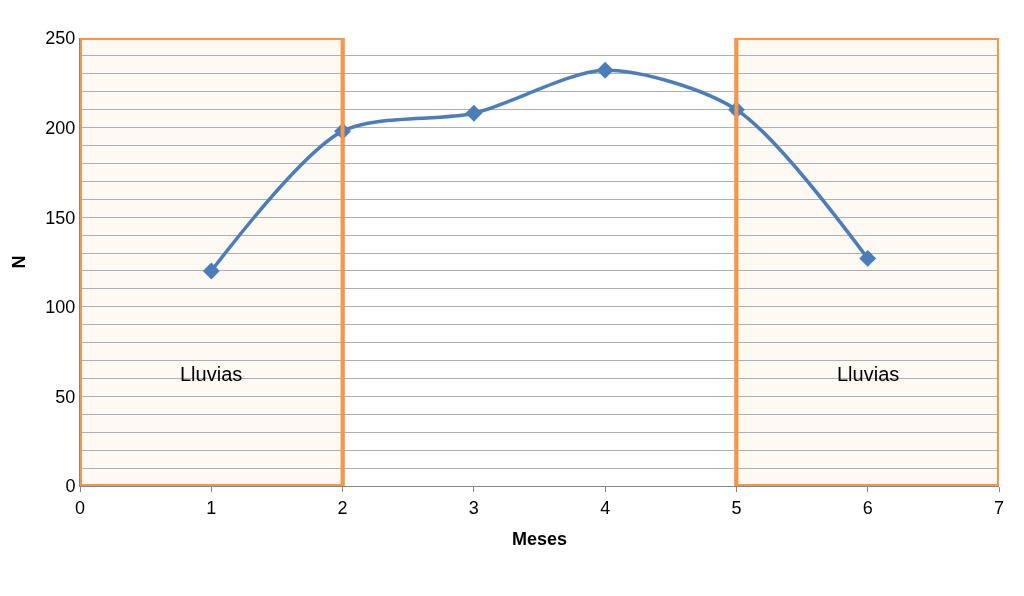  Describe the element at coordinates (473, 507) in the screenshot. I see `x-tick-label: 3` at that location.